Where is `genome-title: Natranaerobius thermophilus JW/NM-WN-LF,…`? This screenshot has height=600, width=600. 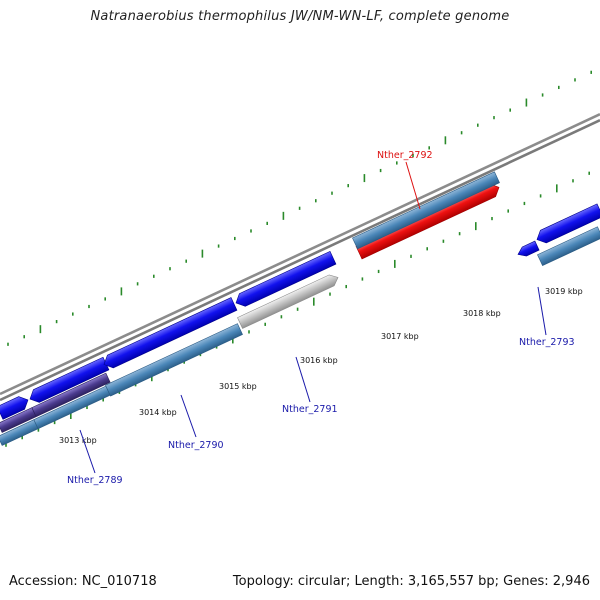
genome-title: Natranaerobius thermophilus JW/NM-WN-LF,… is located at coordinates (300, 16).